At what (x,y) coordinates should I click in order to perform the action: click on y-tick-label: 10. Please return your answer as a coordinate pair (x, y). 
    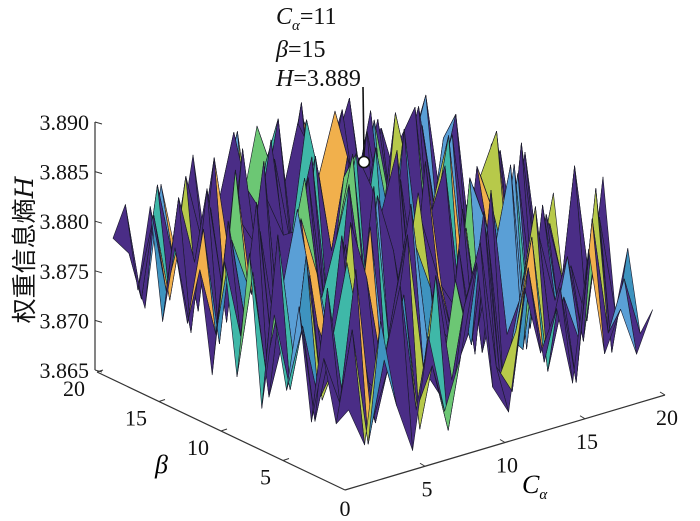
    Looking at the image, I should click on (198, 447).